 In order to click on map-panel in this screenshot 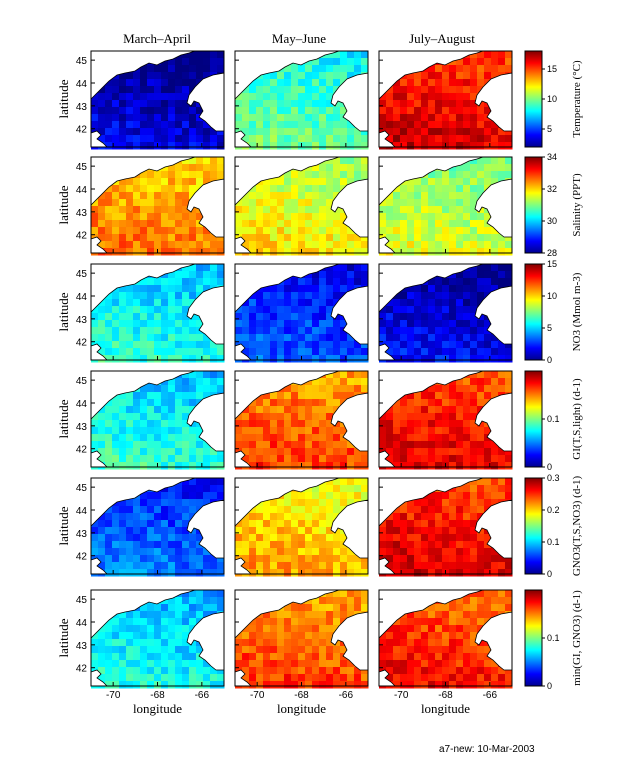, I will do `click(301, 420)`.